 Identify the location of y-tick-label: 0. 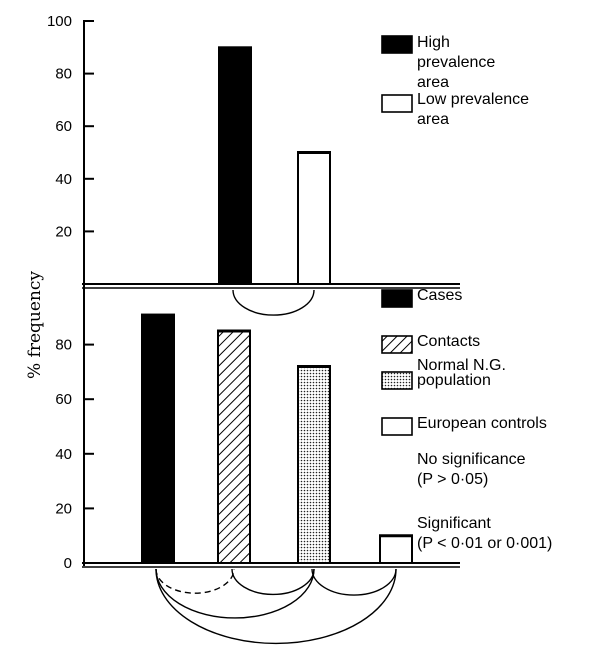
(68, 563).